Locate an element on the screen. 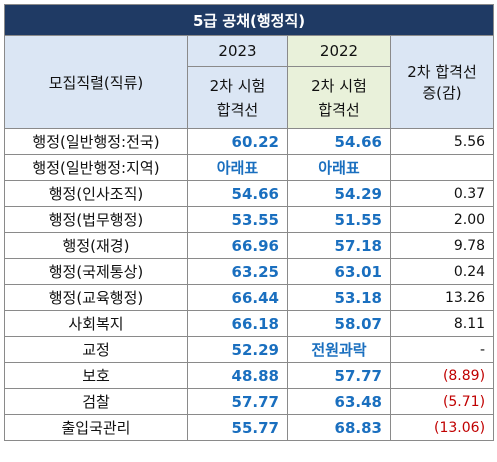 This screenshot has height=462, width=497. diff-cell: 8.11 is located at coordinates (442, 323).